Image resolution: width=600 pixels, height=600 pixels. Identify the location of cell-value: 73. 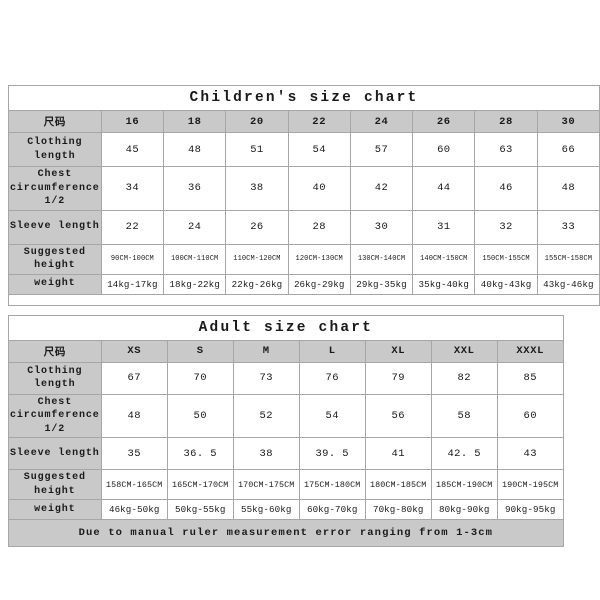
(266, 378).